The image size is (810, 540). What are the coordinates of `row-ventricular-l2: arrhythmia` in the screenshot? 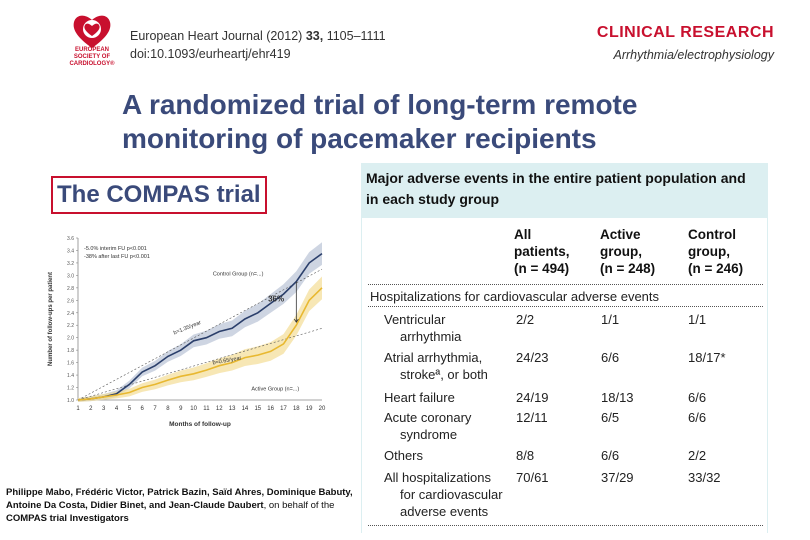 It's located at (431, 336).